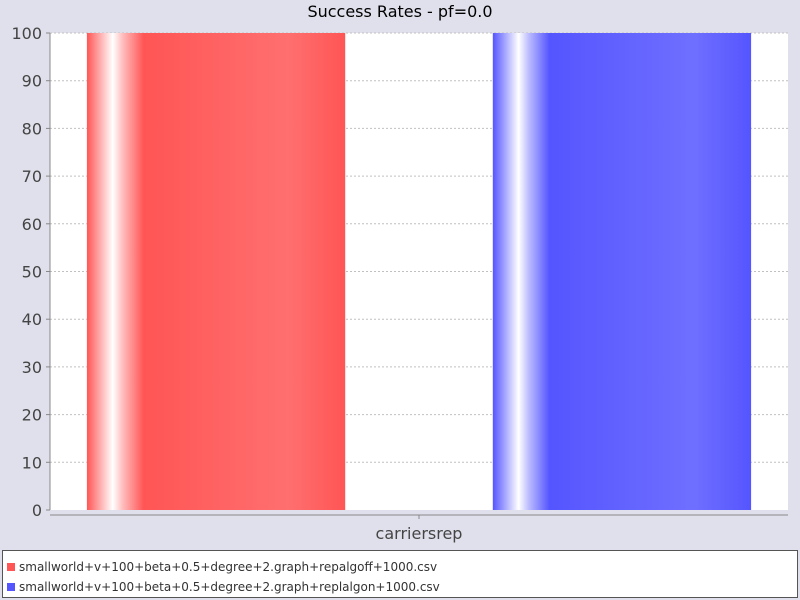 The height and width of the screenshot is (600, 800). What do you see at coordinates (400, 11) in the screenshot?
I see `chart-title: Success Rates - pf=0.0` at bounding box center [400, 11].